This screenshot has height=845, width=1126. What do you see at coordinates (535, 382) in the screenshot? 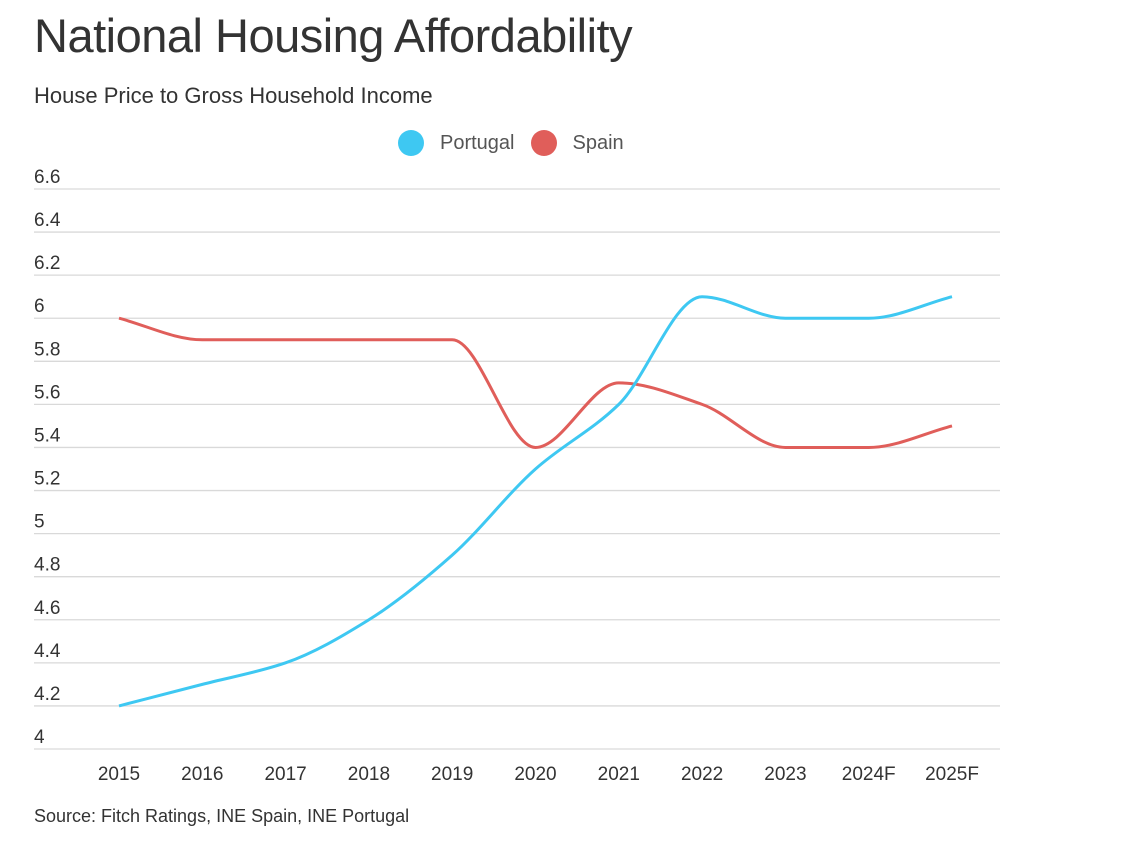
I see `series-line-spain` at bounding box center [535, 382].